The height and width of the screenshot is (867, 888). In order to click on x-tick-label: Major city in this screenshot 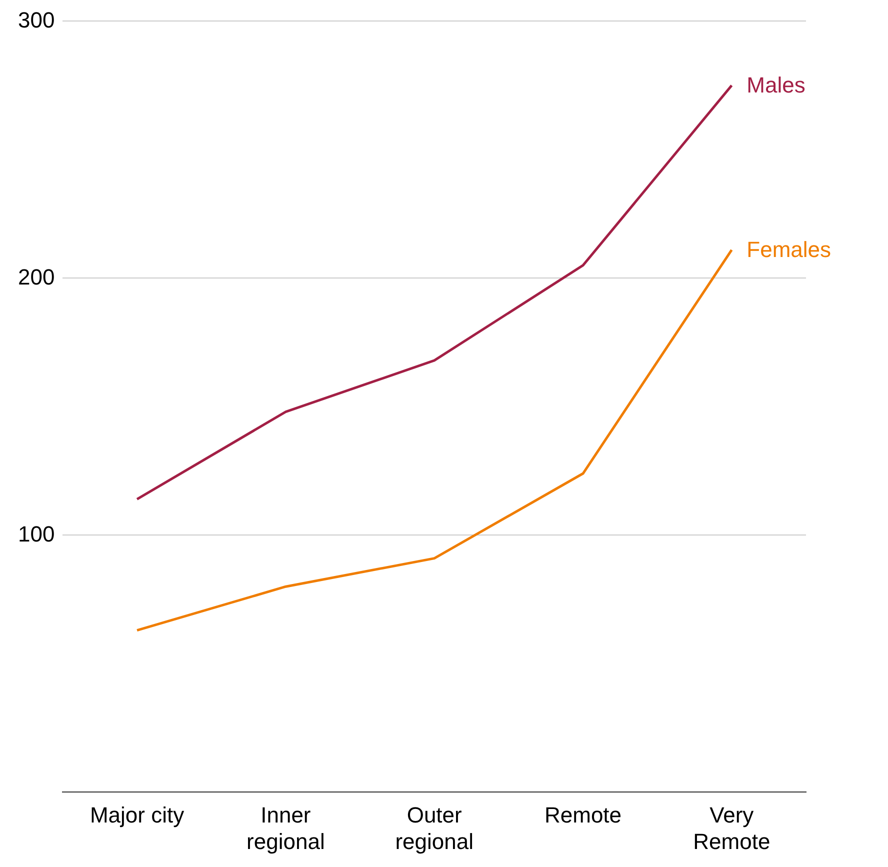, I will do `click(137, 815)`.